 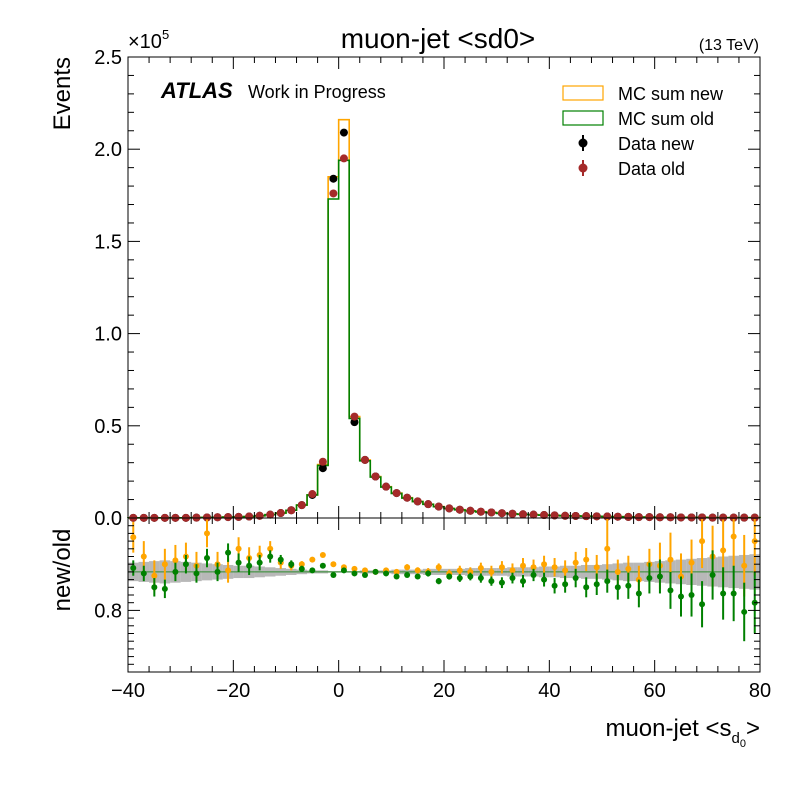 What do you see at coordinates (108, 519) in the screenshot?
I see `y-tick-label: 0.0` at bounding box center [108, 519].